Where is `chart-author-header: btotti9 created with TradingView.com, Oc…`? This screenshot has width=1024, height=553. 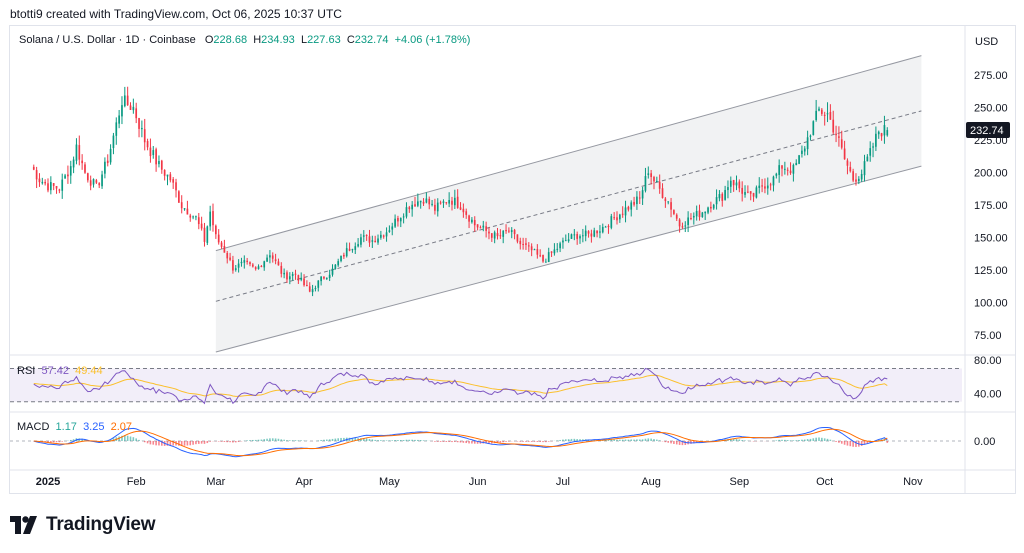 chart-author-header: btotti9 created with TradingView.com, Oc… is located at coordinates (176, 14).